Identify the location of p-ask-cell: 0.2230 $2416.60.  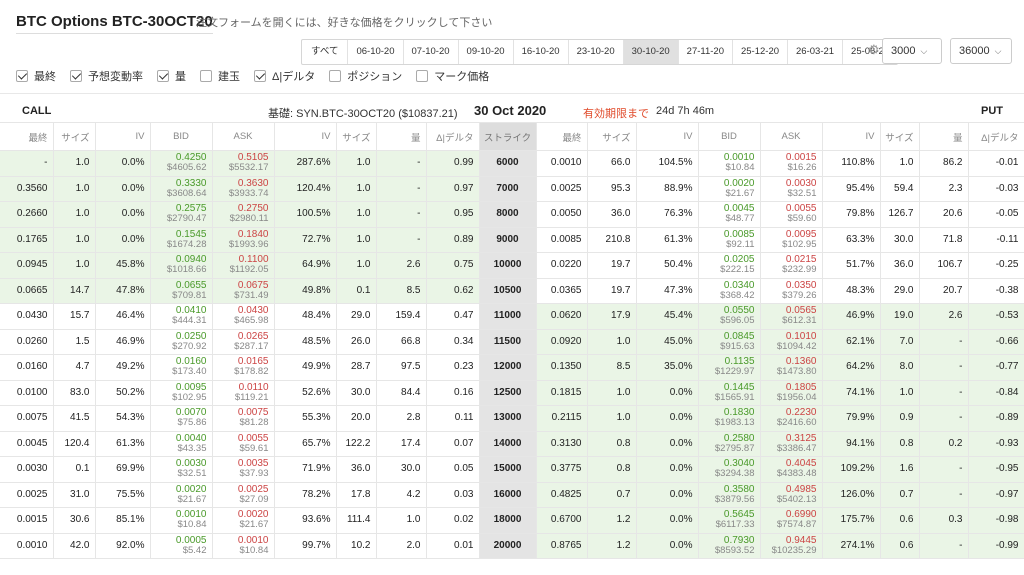
(791, 418).